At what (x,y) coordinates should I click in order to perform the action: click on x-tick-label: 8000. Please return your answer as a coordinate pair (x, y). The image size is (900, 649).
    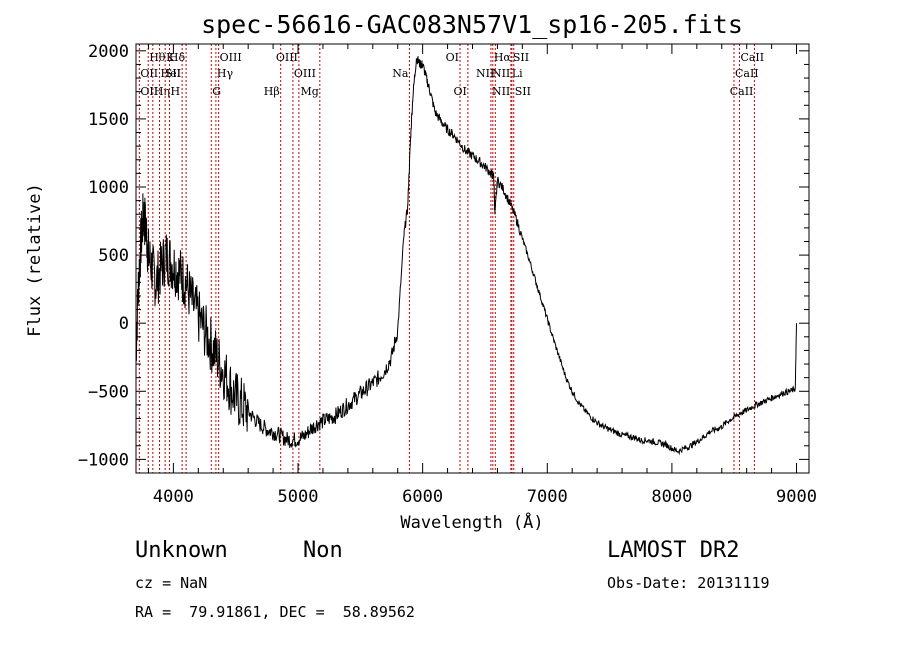
    Looking at the image, I should click on (671, 497).